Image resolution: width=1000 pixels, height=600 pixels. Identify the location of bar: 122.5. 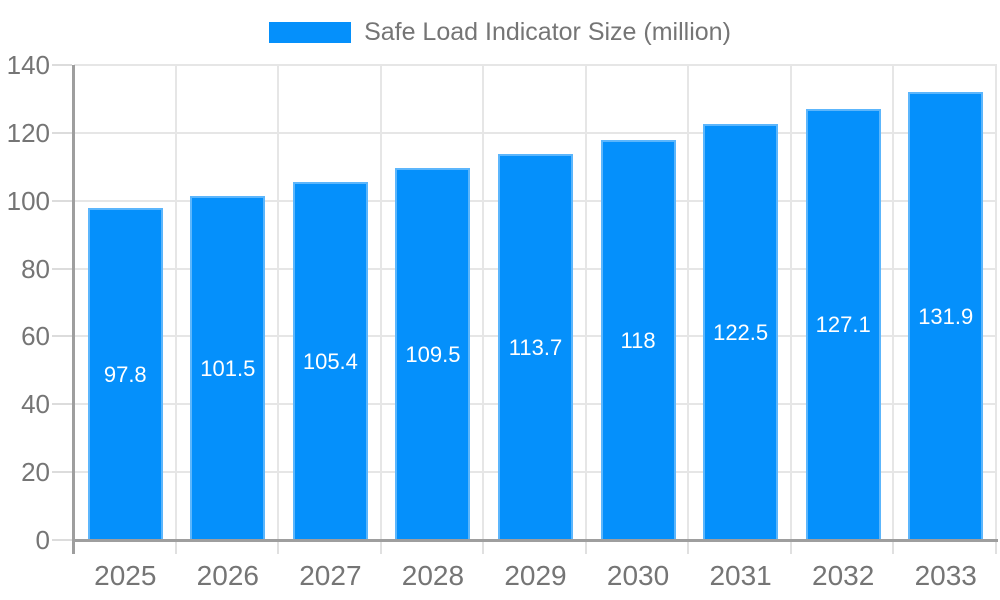
(741, 332).